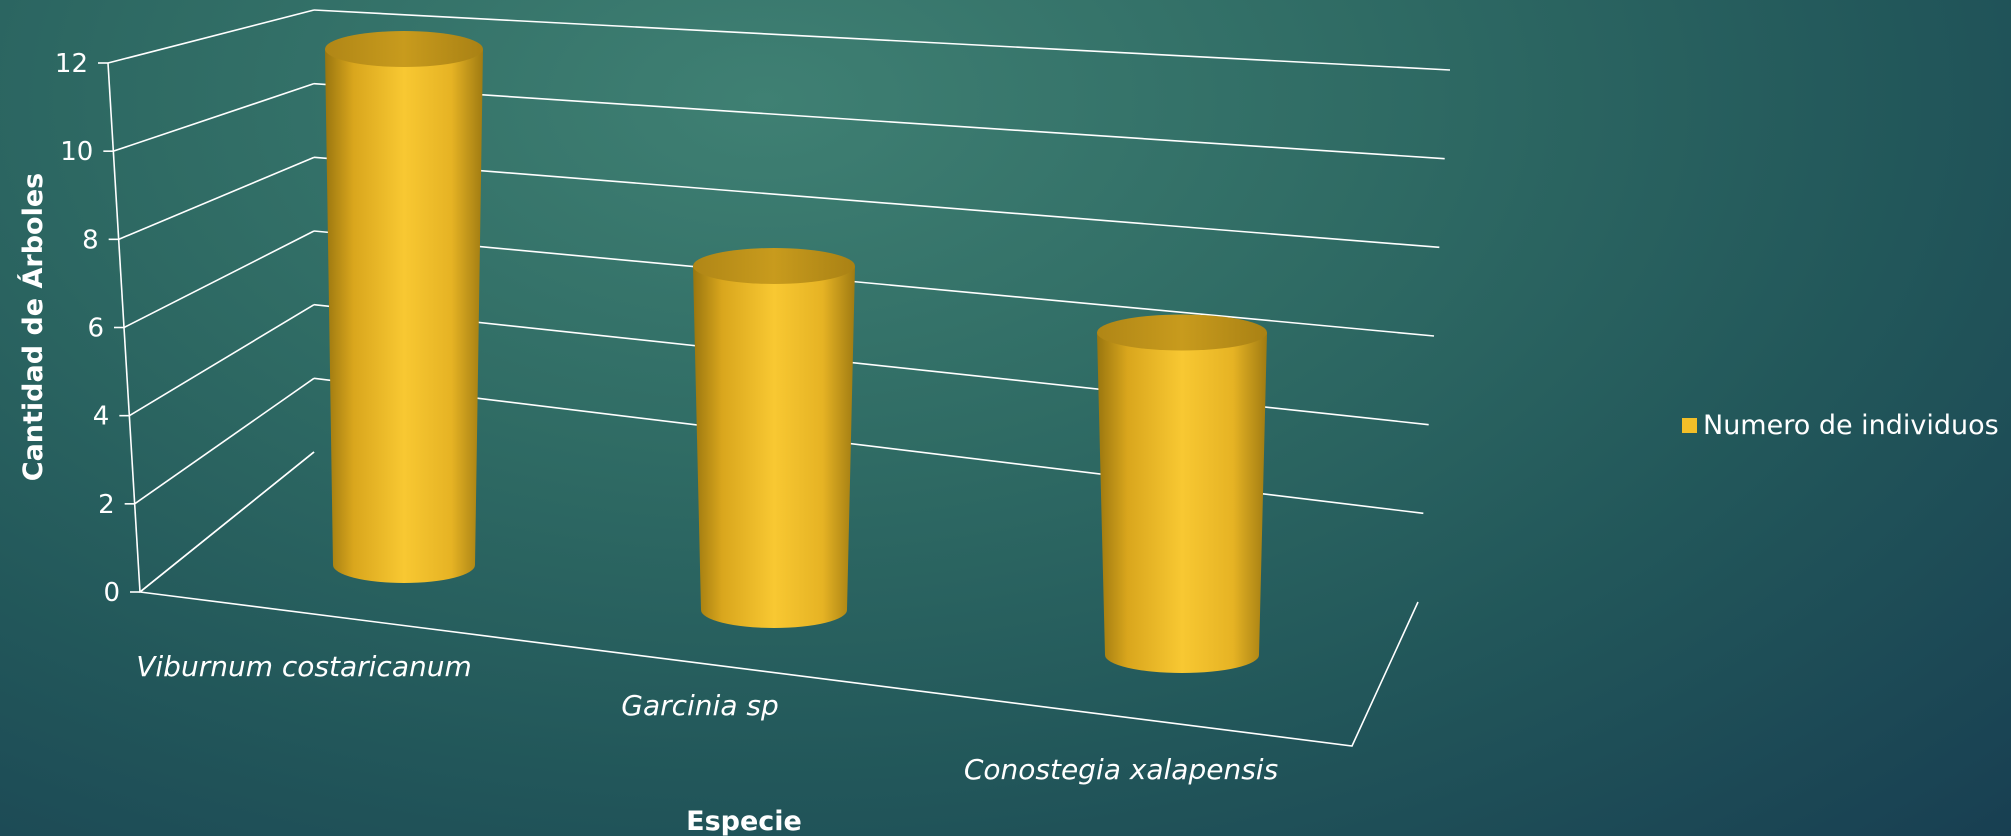 The height and width of the screenshot is (836, 2011). What do you see at coordinates (700, 705) in the screenshot?
I see `category-label: Garcinia sp` at bounding box center [700, 705].